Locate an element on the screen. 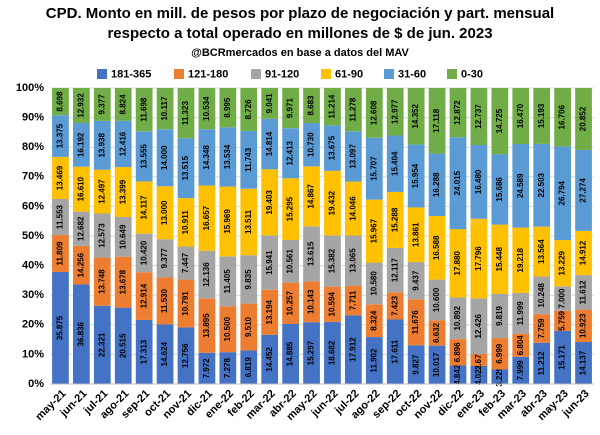 Image resolution: width=600 pixels, height=435 pixels. data-label: 16.706 is located at coordinates (562, 116).